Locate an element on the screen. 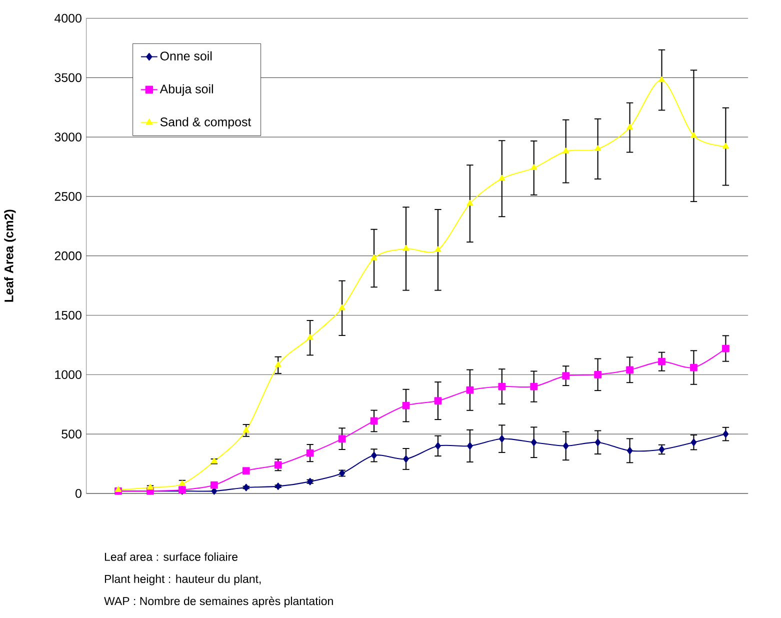 The width and height of the screenshot is (781, 618). text: Leaf area : surface foliaire is located at coordinates (171, 557).